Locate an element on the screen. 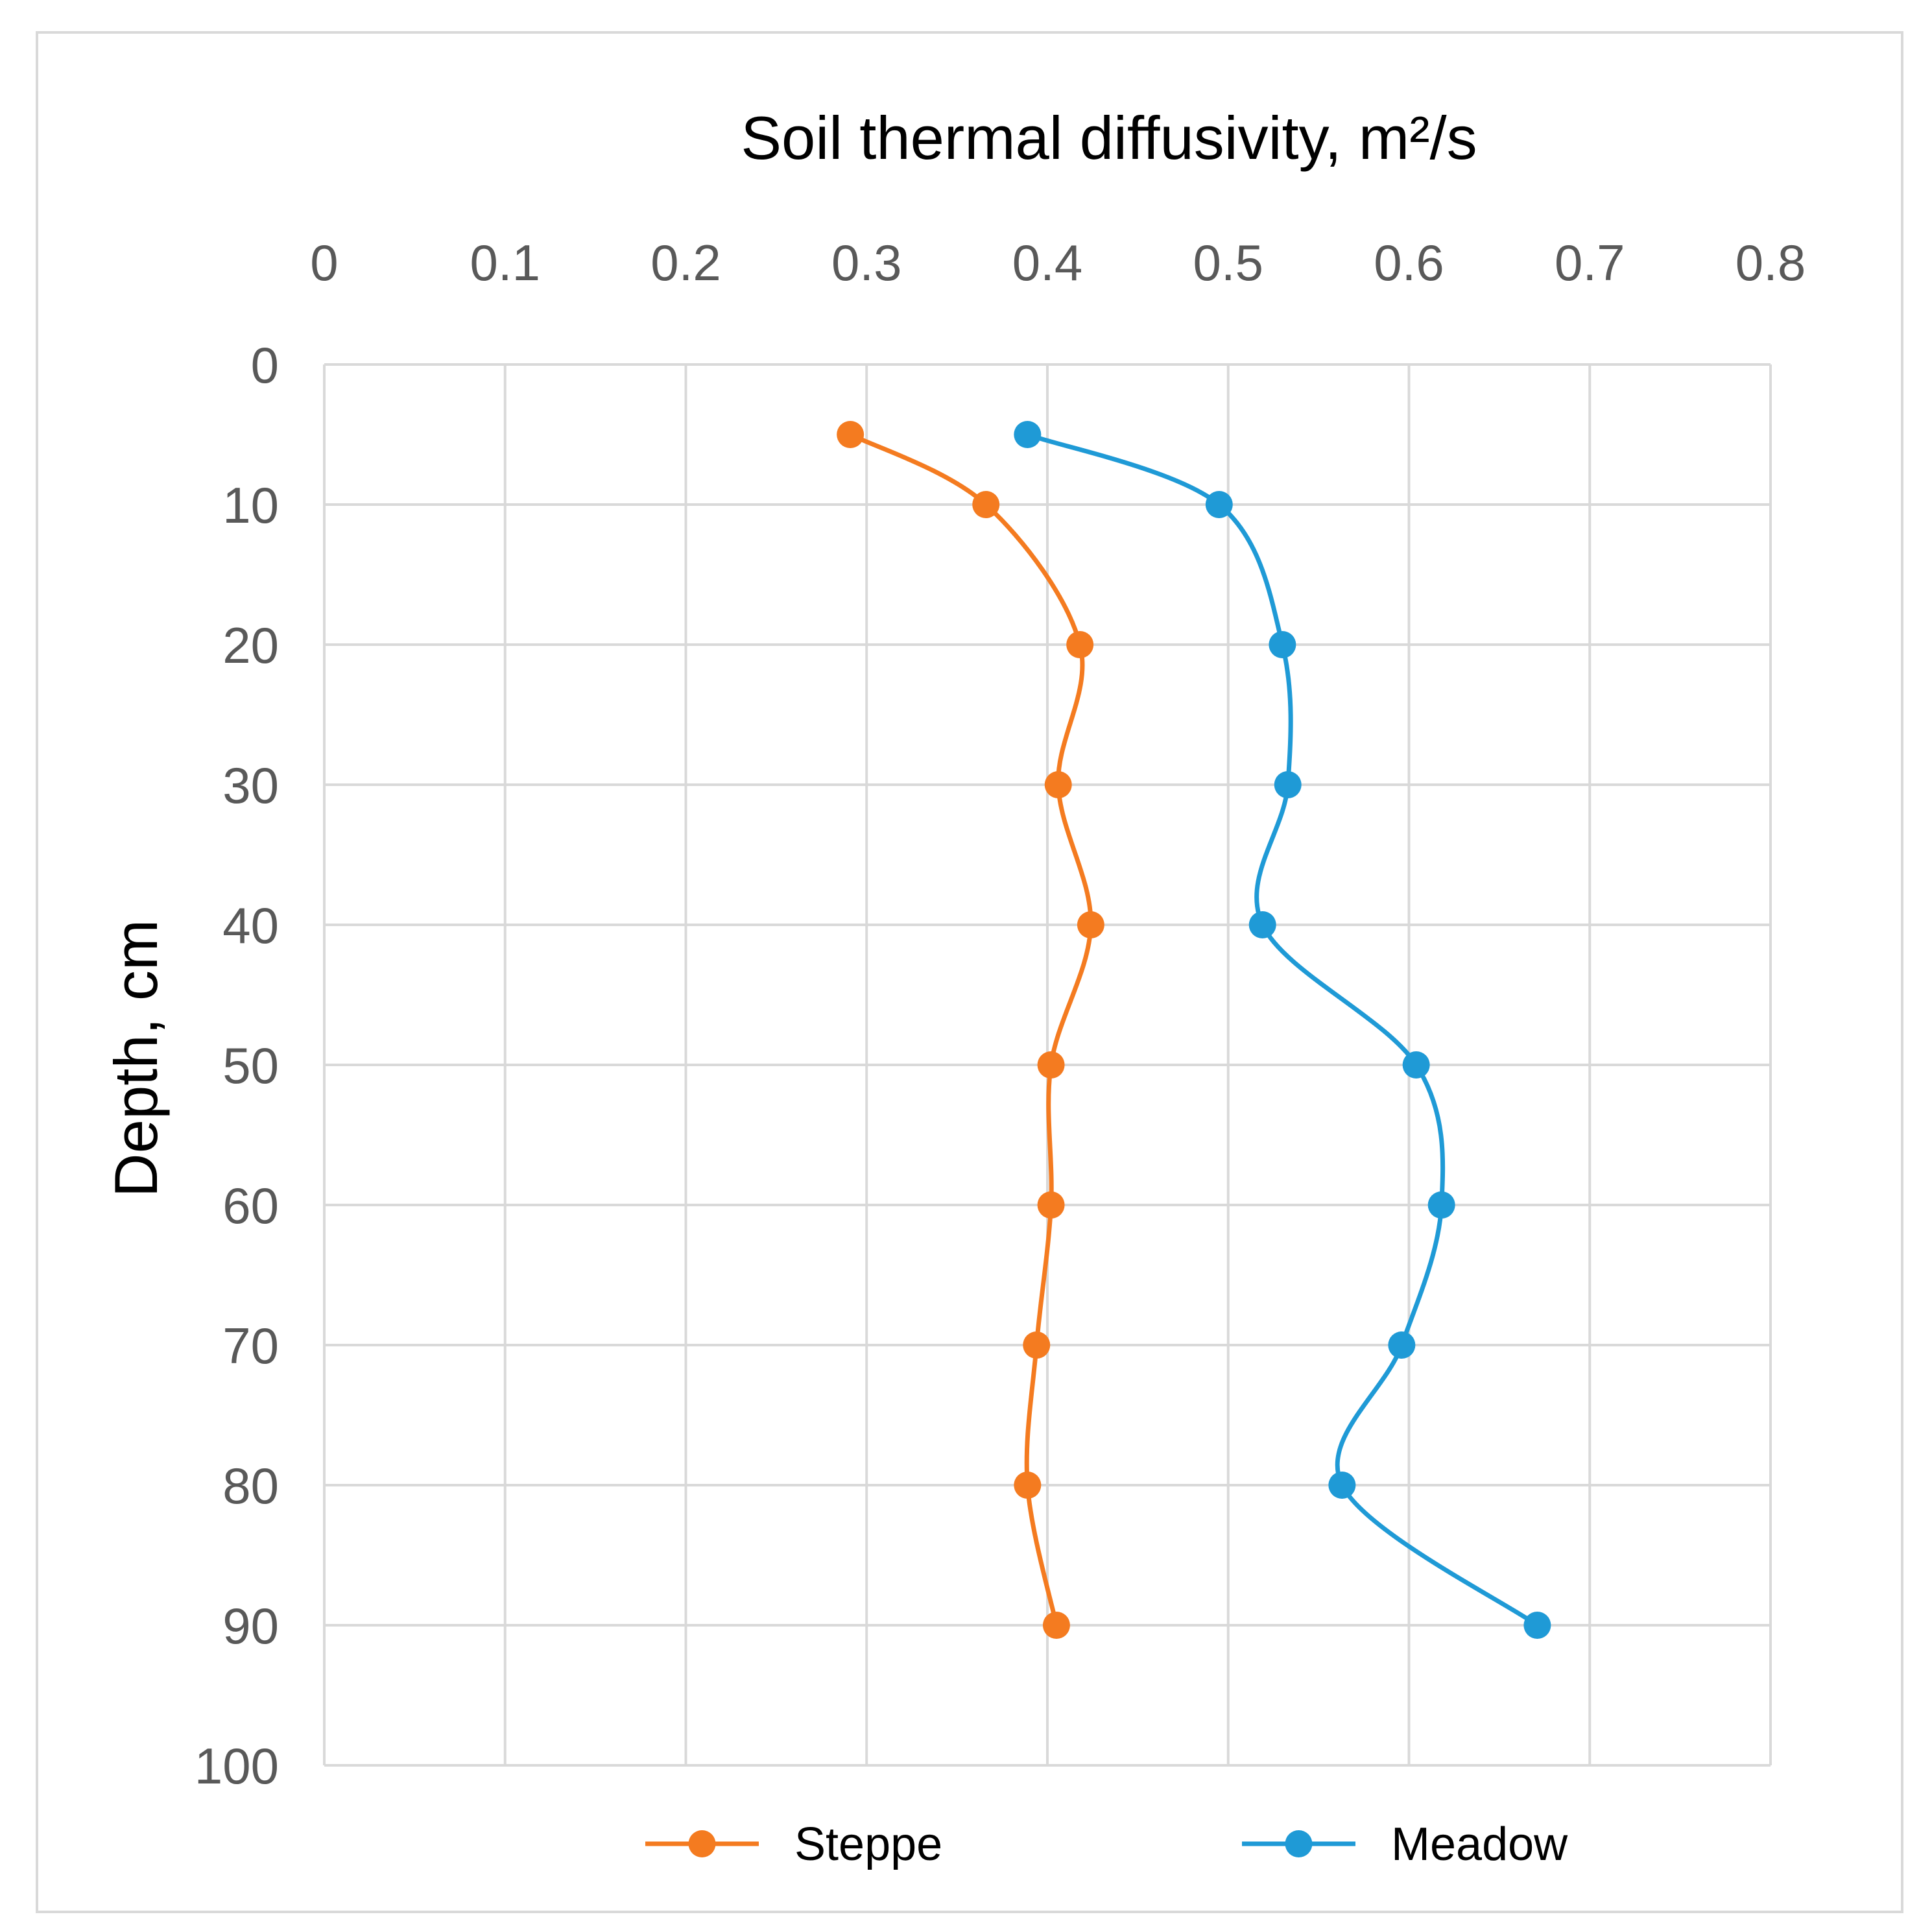  legend-marker-steppe is located at coordinates (702, 1843).